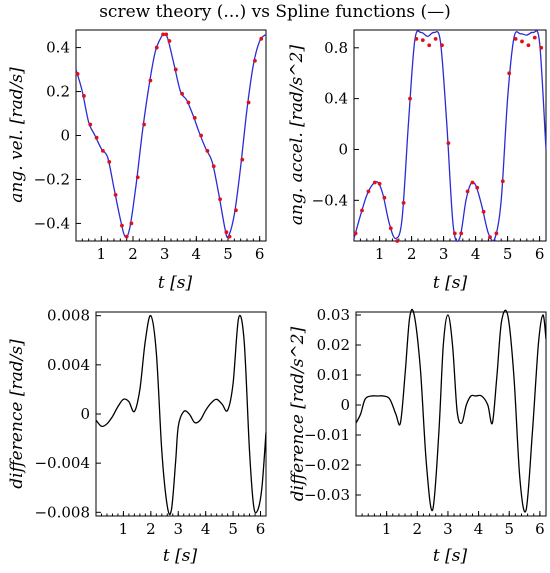  What do you see at coordinates (52, 179) in the screenshot?
I see `y-tick-label: −0.2` at bounding box center [52, 179].